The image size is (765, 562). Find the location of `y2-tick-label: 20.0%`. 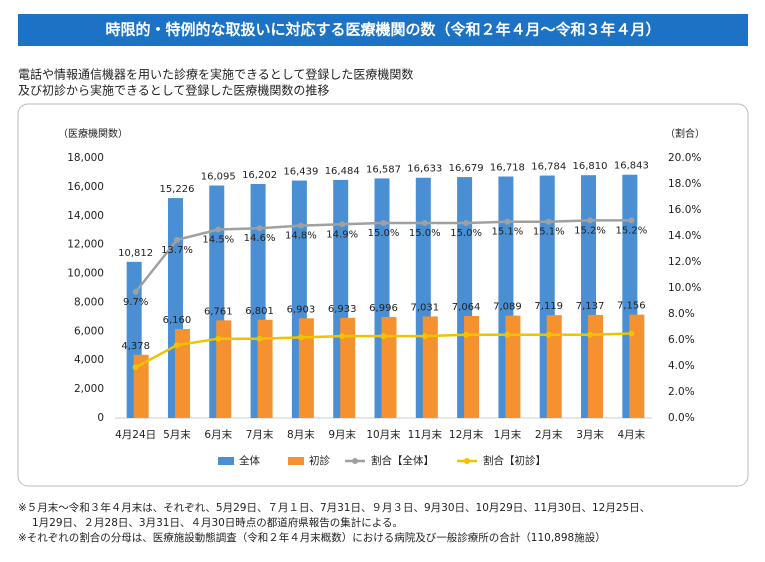

y2-tick-label: 20.0% is located at coordinates (684, 158).